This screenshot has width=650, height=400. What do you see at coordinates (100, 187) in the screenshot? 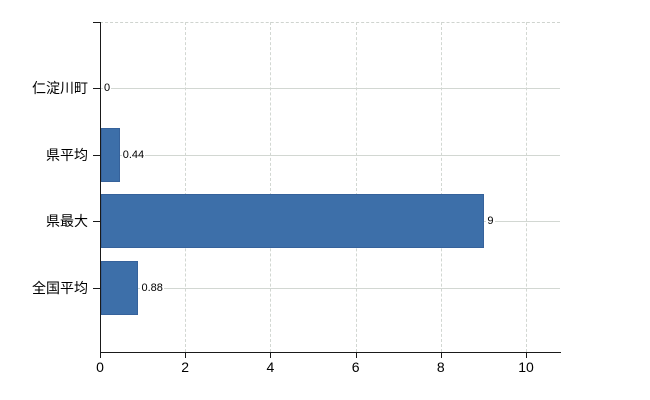
I see `y-axis-line` at bounding box center [100, 187].